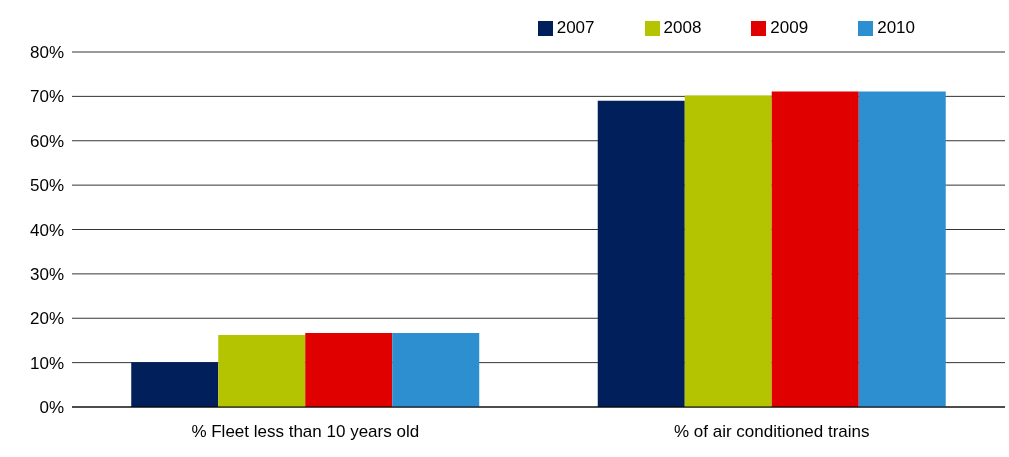  Describe the element at coordinates (575, 27) in the screenshot. I see `legend-label: 2007` at that location.